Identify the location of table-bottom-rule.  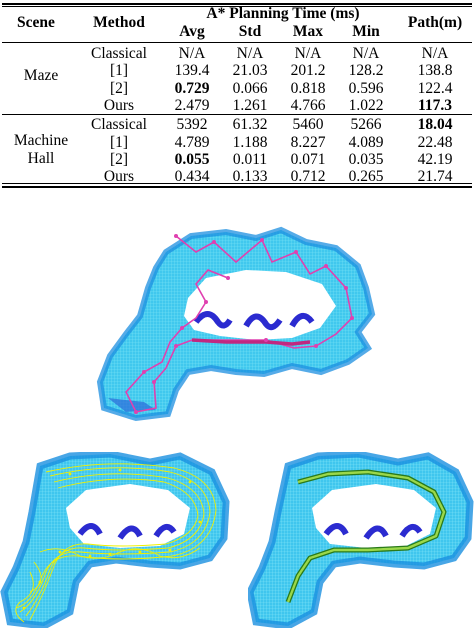
(237, 183).